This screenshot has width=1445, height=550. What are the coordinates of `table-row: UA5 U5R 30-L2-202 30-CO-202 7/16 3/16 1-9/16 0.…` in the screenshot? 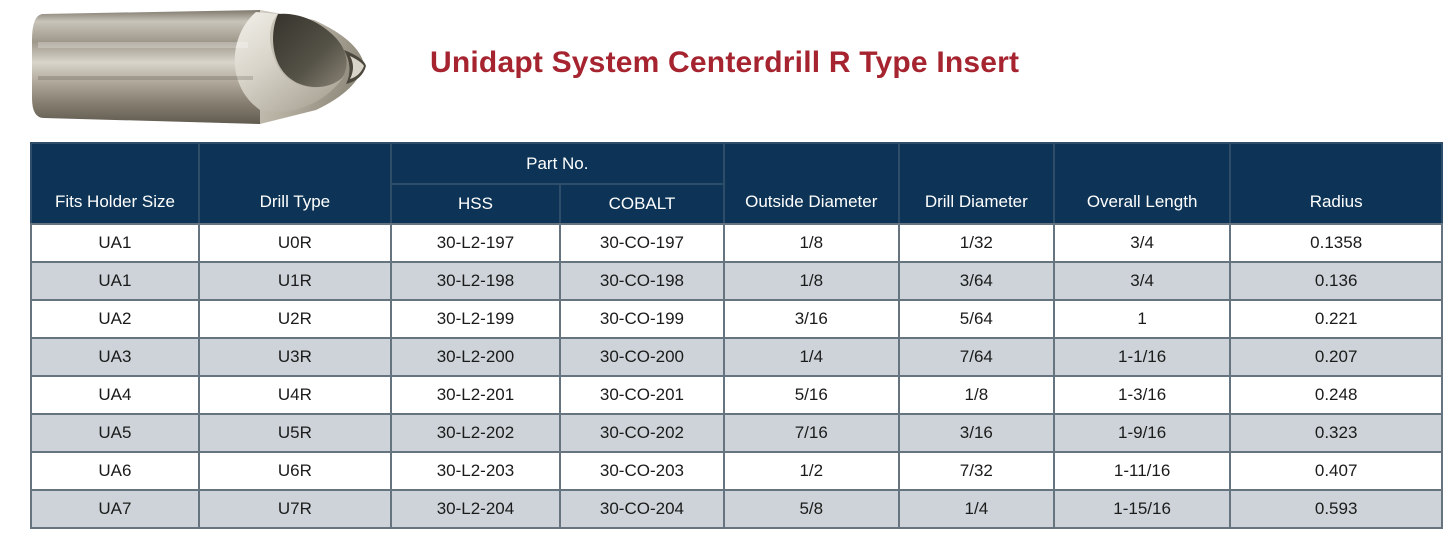 It's located at (736, 433).